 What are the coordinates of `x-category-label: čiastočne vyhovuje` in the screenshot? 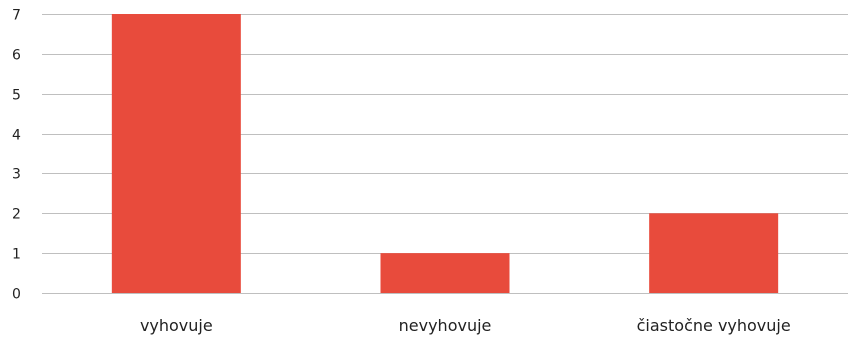 It's located at (714, 325).